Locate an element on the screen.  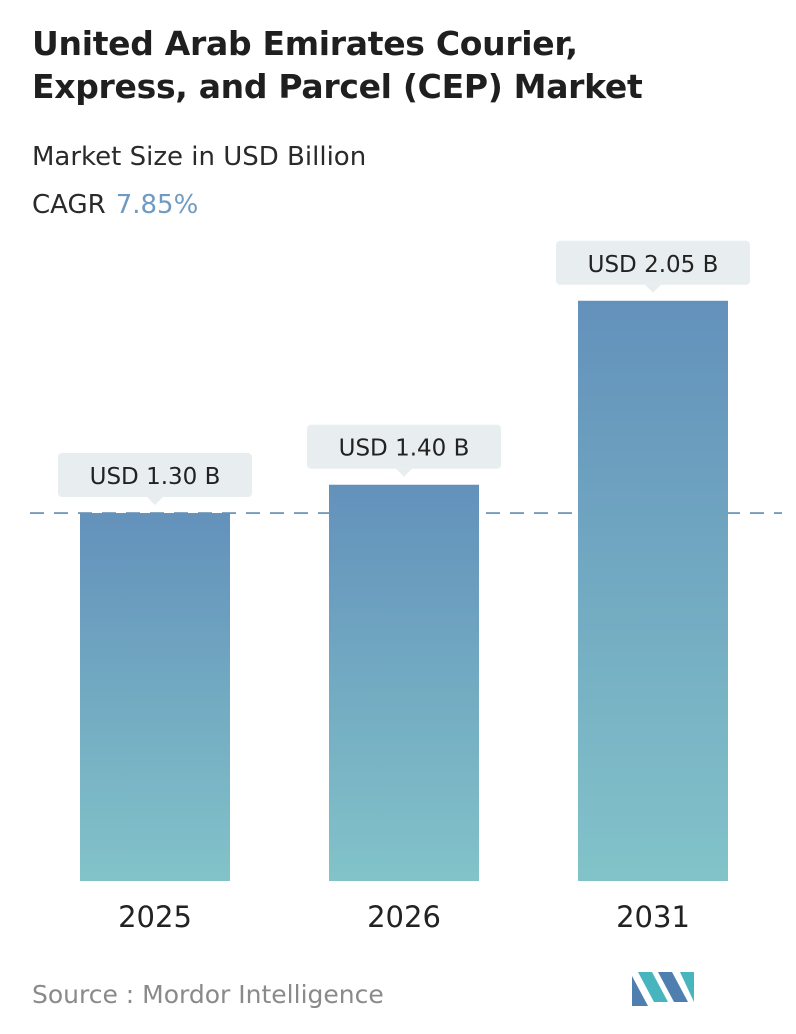
source-text: Source : Mordor Intelligence is located at coordinates (208, 994).